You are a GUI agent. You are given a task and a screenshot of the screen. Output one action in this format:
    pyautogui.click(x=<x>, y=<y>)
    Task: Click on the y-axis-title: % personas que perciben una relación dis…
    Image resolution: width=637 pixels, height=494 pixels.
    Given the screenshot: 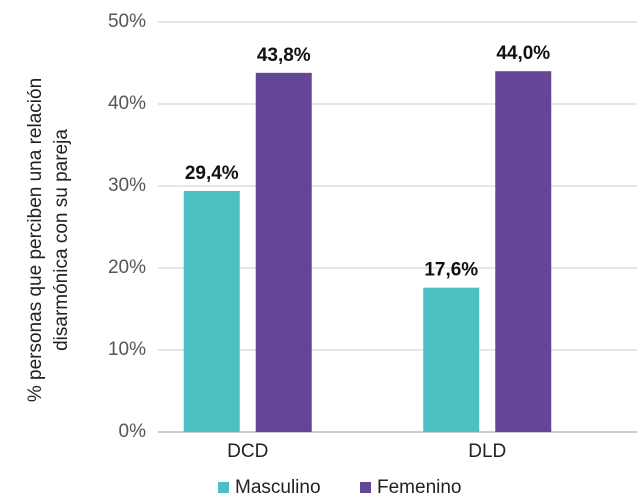 What is the action you would take?
    pyautogui.click(x=48, y=240)
    